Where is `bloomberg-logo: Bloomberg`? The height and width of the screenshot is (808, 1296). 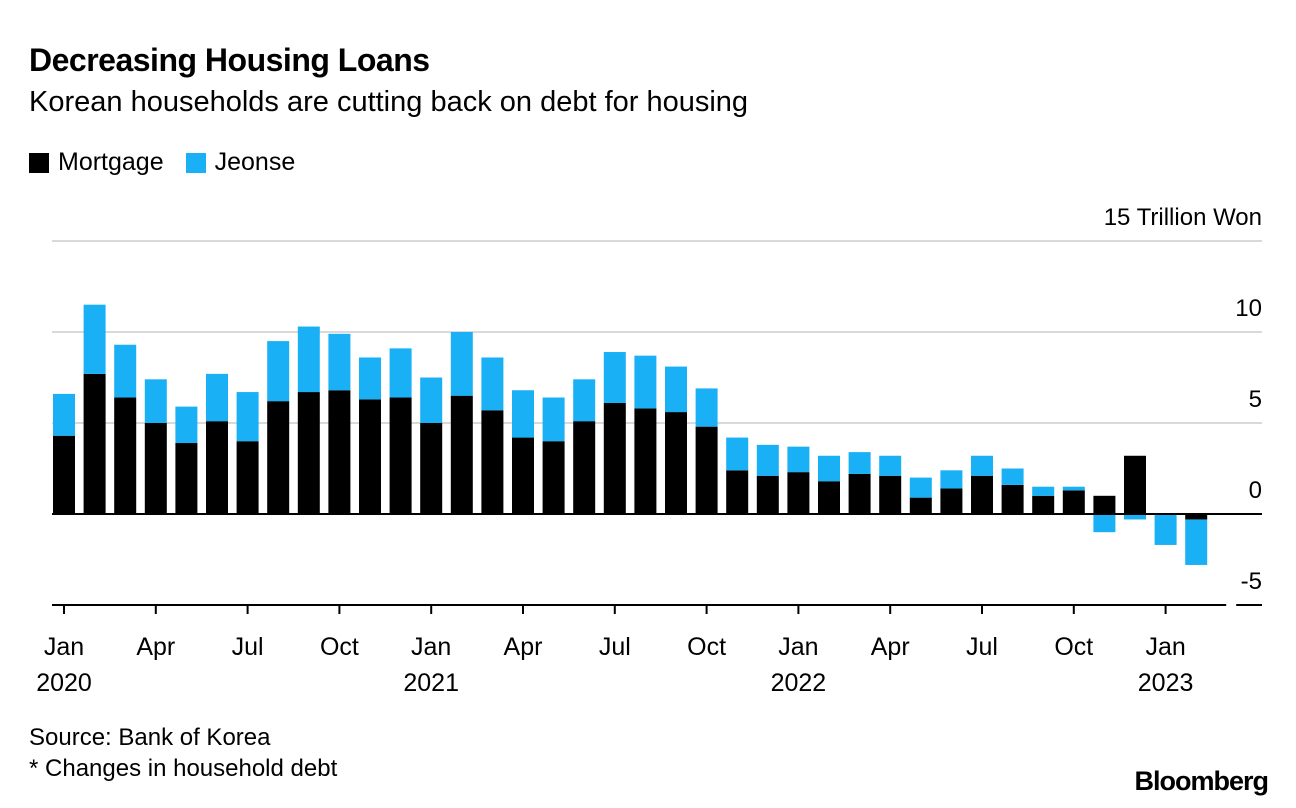 bloomberg-logo: Bloomberg is located at coordinates (1201, 781).